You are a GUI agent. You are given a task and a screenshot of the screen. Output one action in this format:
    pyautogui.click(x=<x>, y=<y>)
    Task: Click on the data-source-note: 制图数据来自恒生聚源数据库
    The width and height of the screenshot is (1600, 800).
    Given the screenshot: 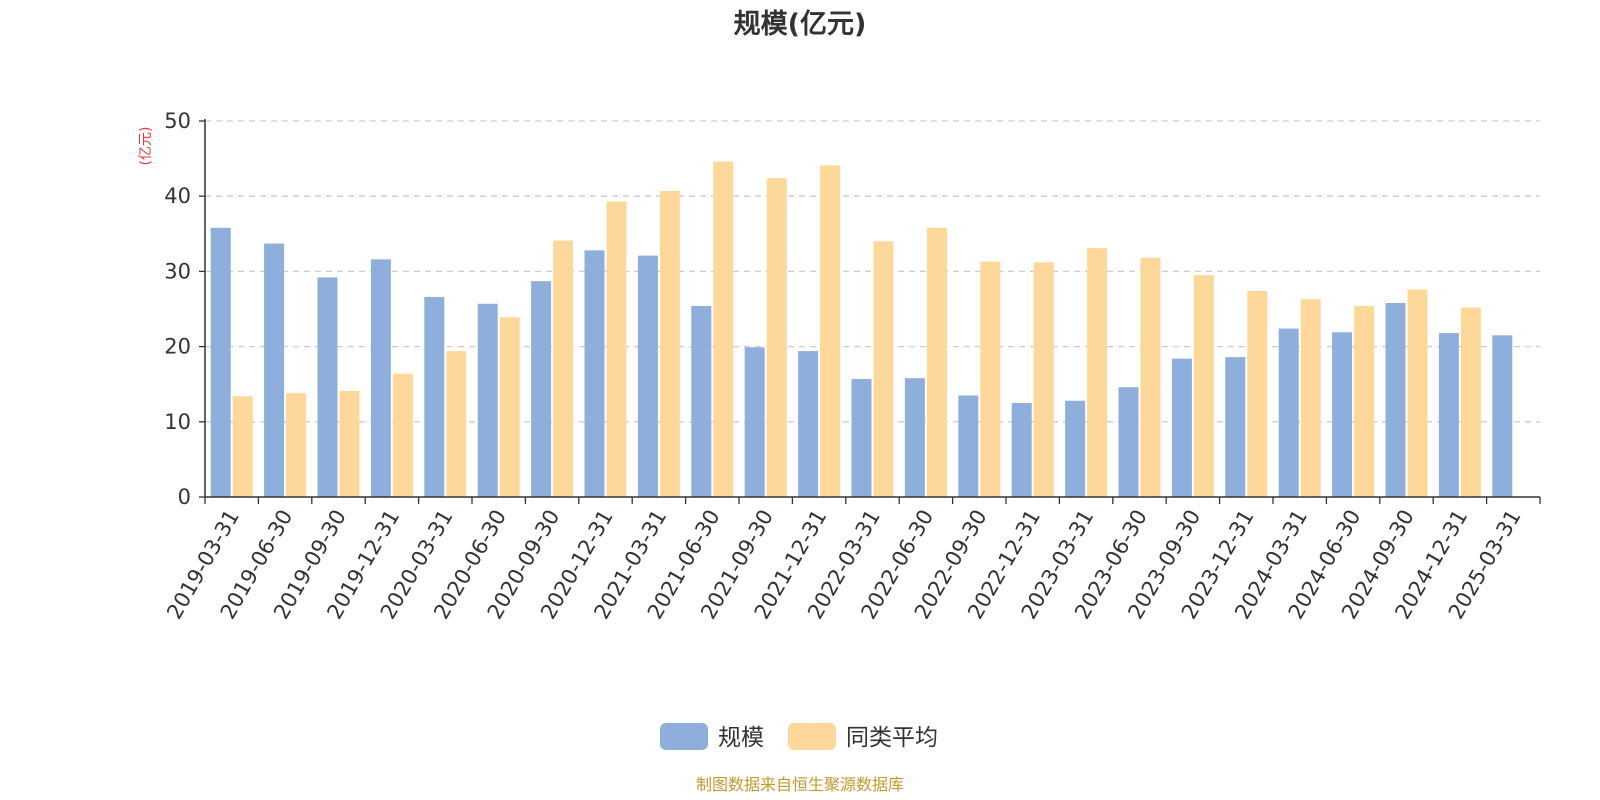 What is the action you would take?
    pyautogui.click(x=800, y=784)
    